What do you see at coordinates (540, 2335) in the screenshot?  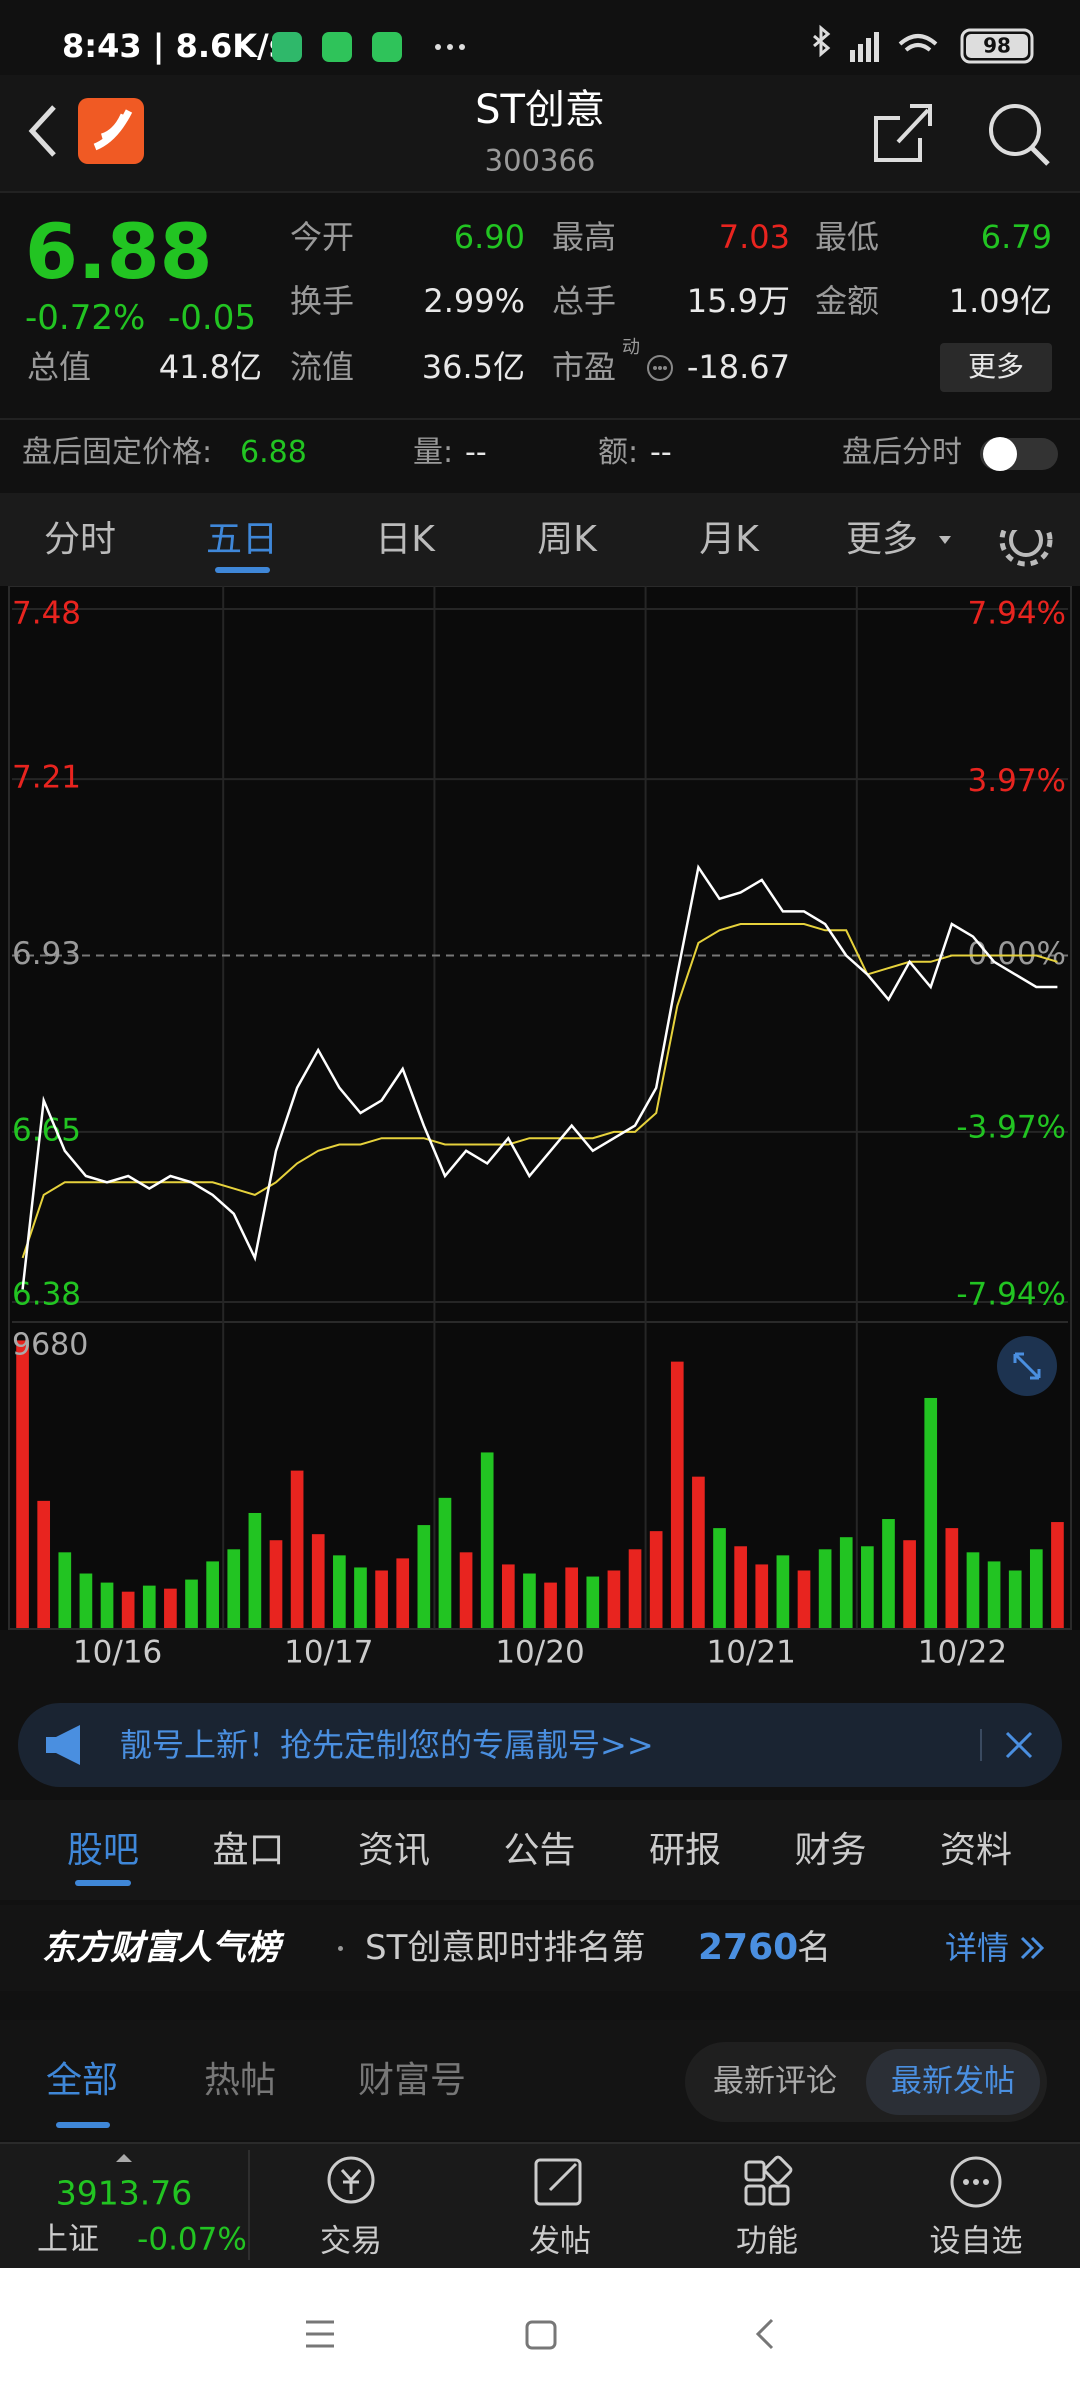 I see `nav-buttons` at bounding box center [540, 2335].